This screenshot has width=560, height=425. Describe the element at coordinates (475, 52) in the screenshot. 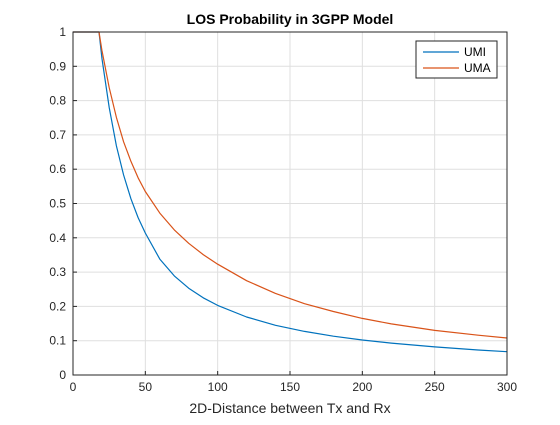

I see `legend-label: UMI` at that location.